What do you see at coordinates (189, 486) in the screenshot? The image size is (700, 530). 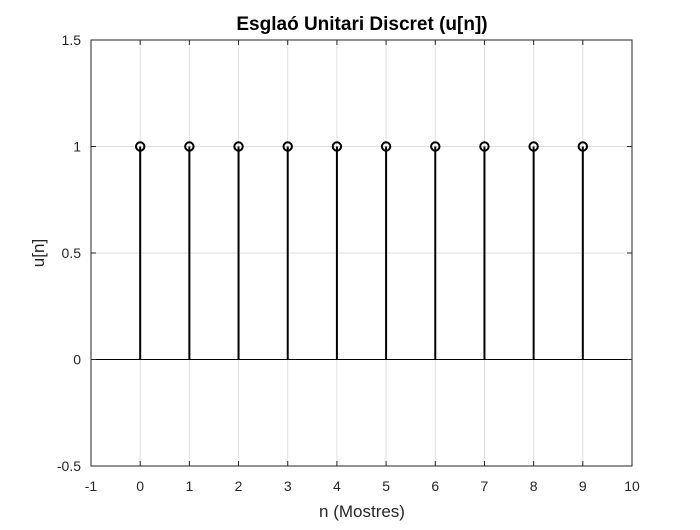 I see `x-tick-label: 1` at bounding box center [189, 486].